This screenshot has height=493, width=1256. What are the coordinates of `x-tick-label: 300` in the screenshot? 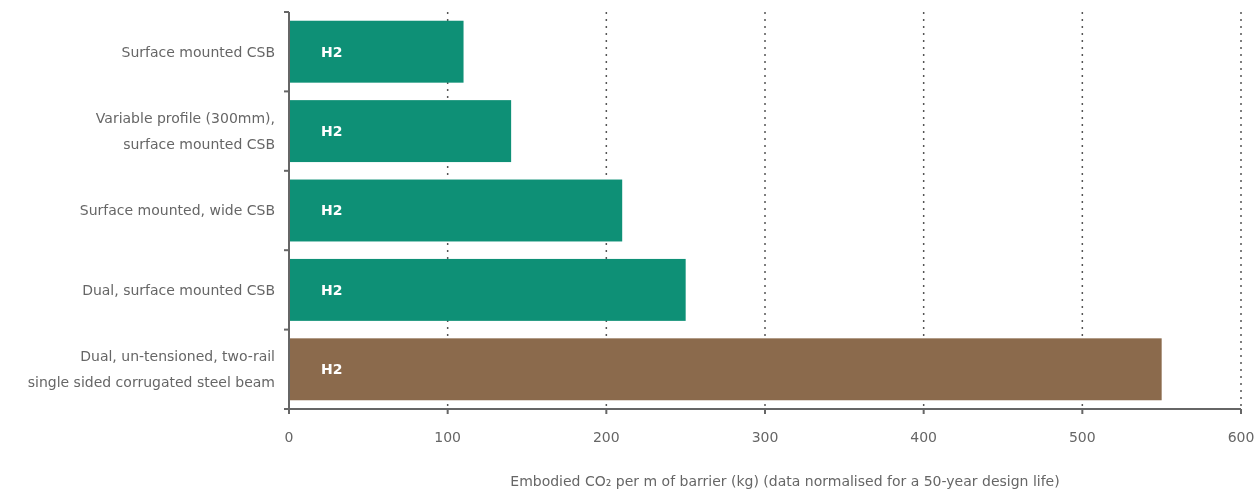 It's located at (765, 437).